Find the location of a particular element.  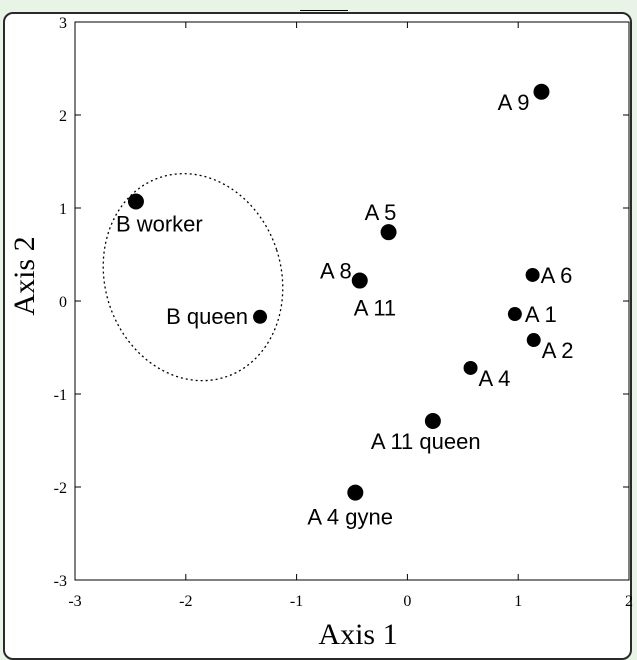

point-label: B worker is located at coordinates (159, 223).